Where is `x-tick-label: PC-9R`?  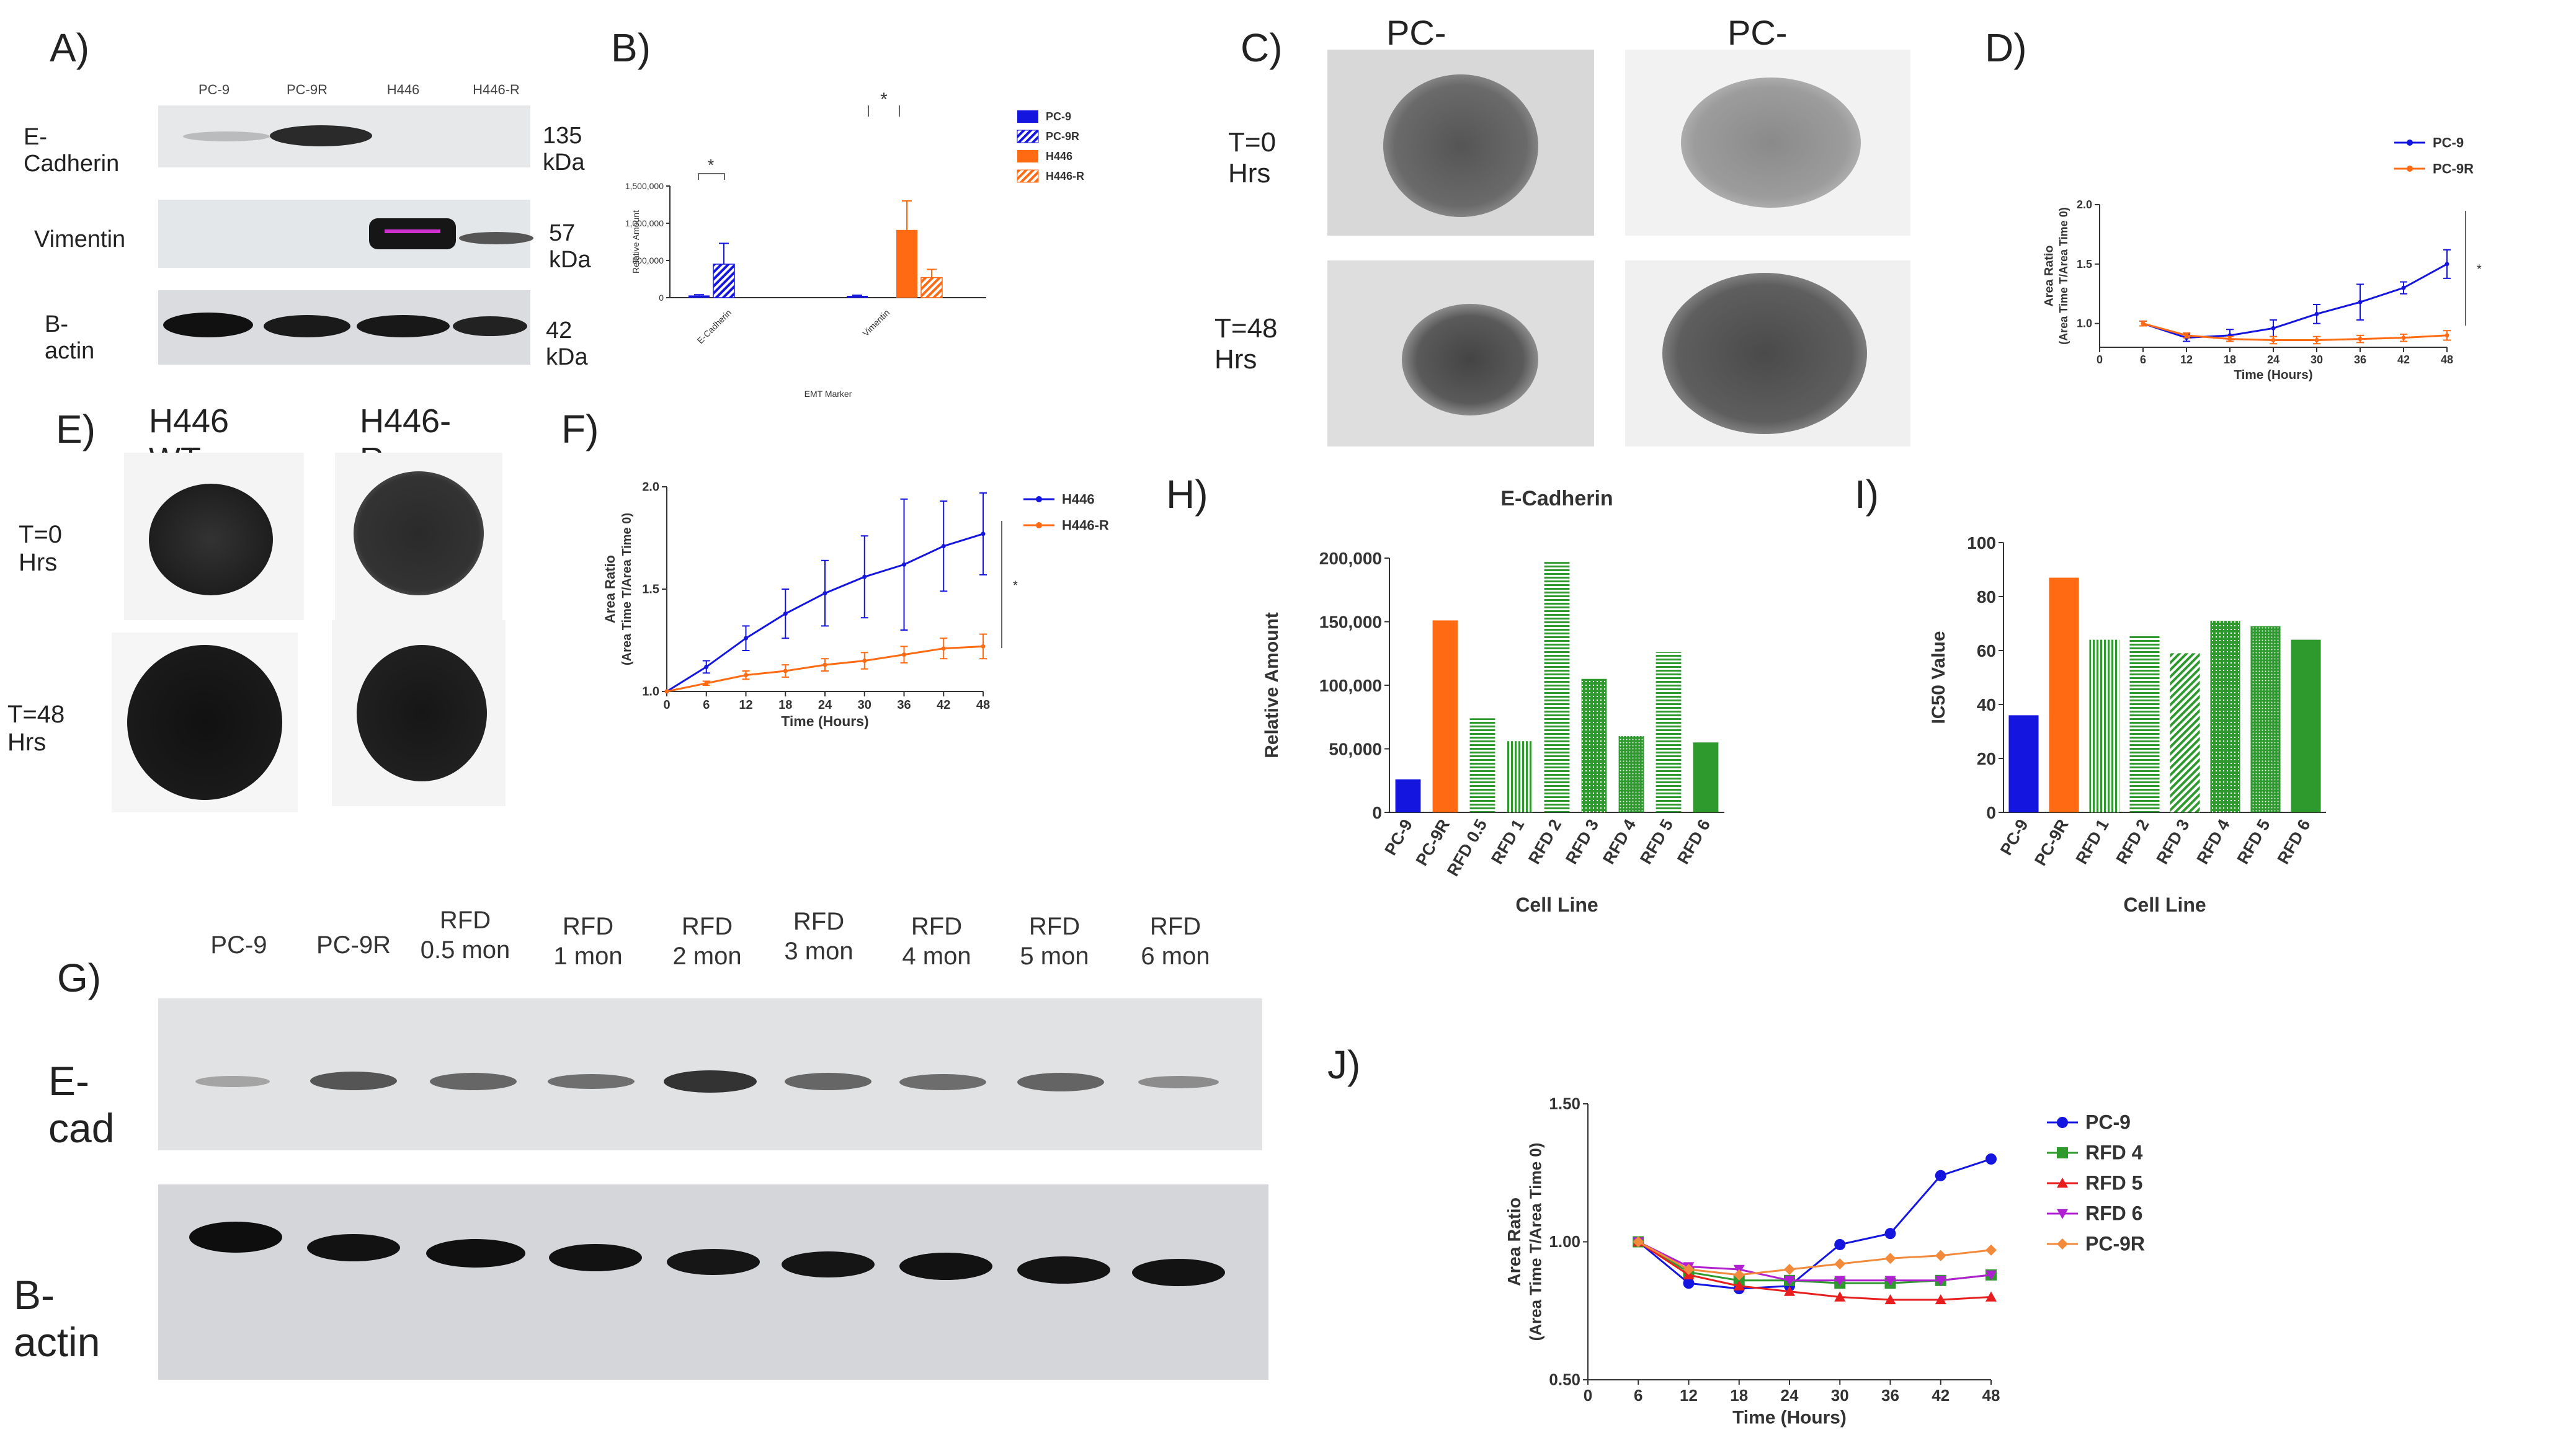
x-tick-label: PC-9R is located at coordinates (1432, 843).